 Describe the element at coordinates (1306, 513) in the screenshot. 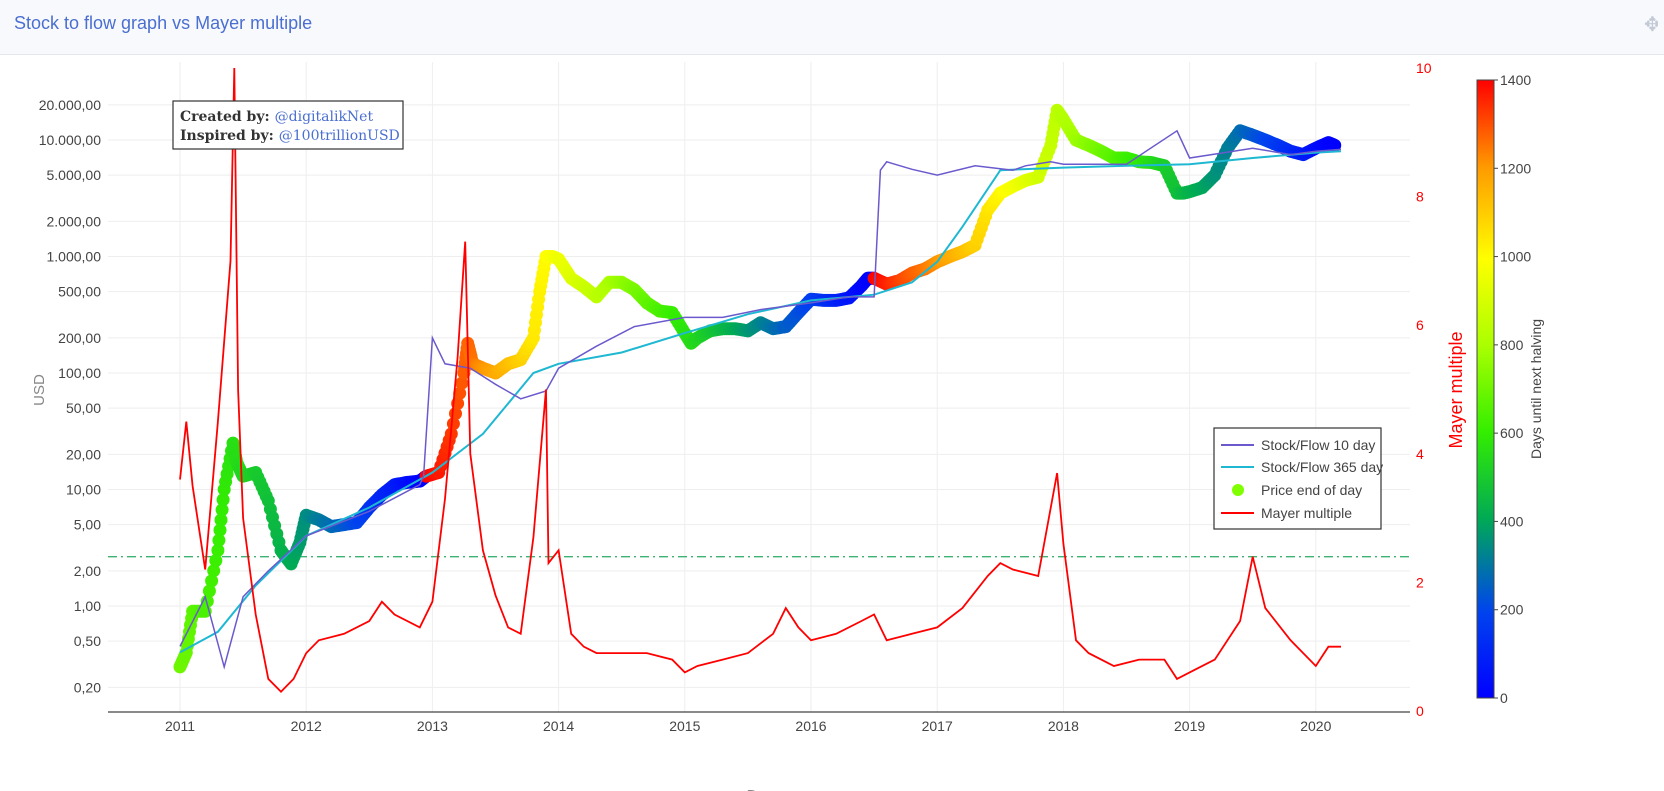

I see `legend-label: Mayer multiple` at that location.